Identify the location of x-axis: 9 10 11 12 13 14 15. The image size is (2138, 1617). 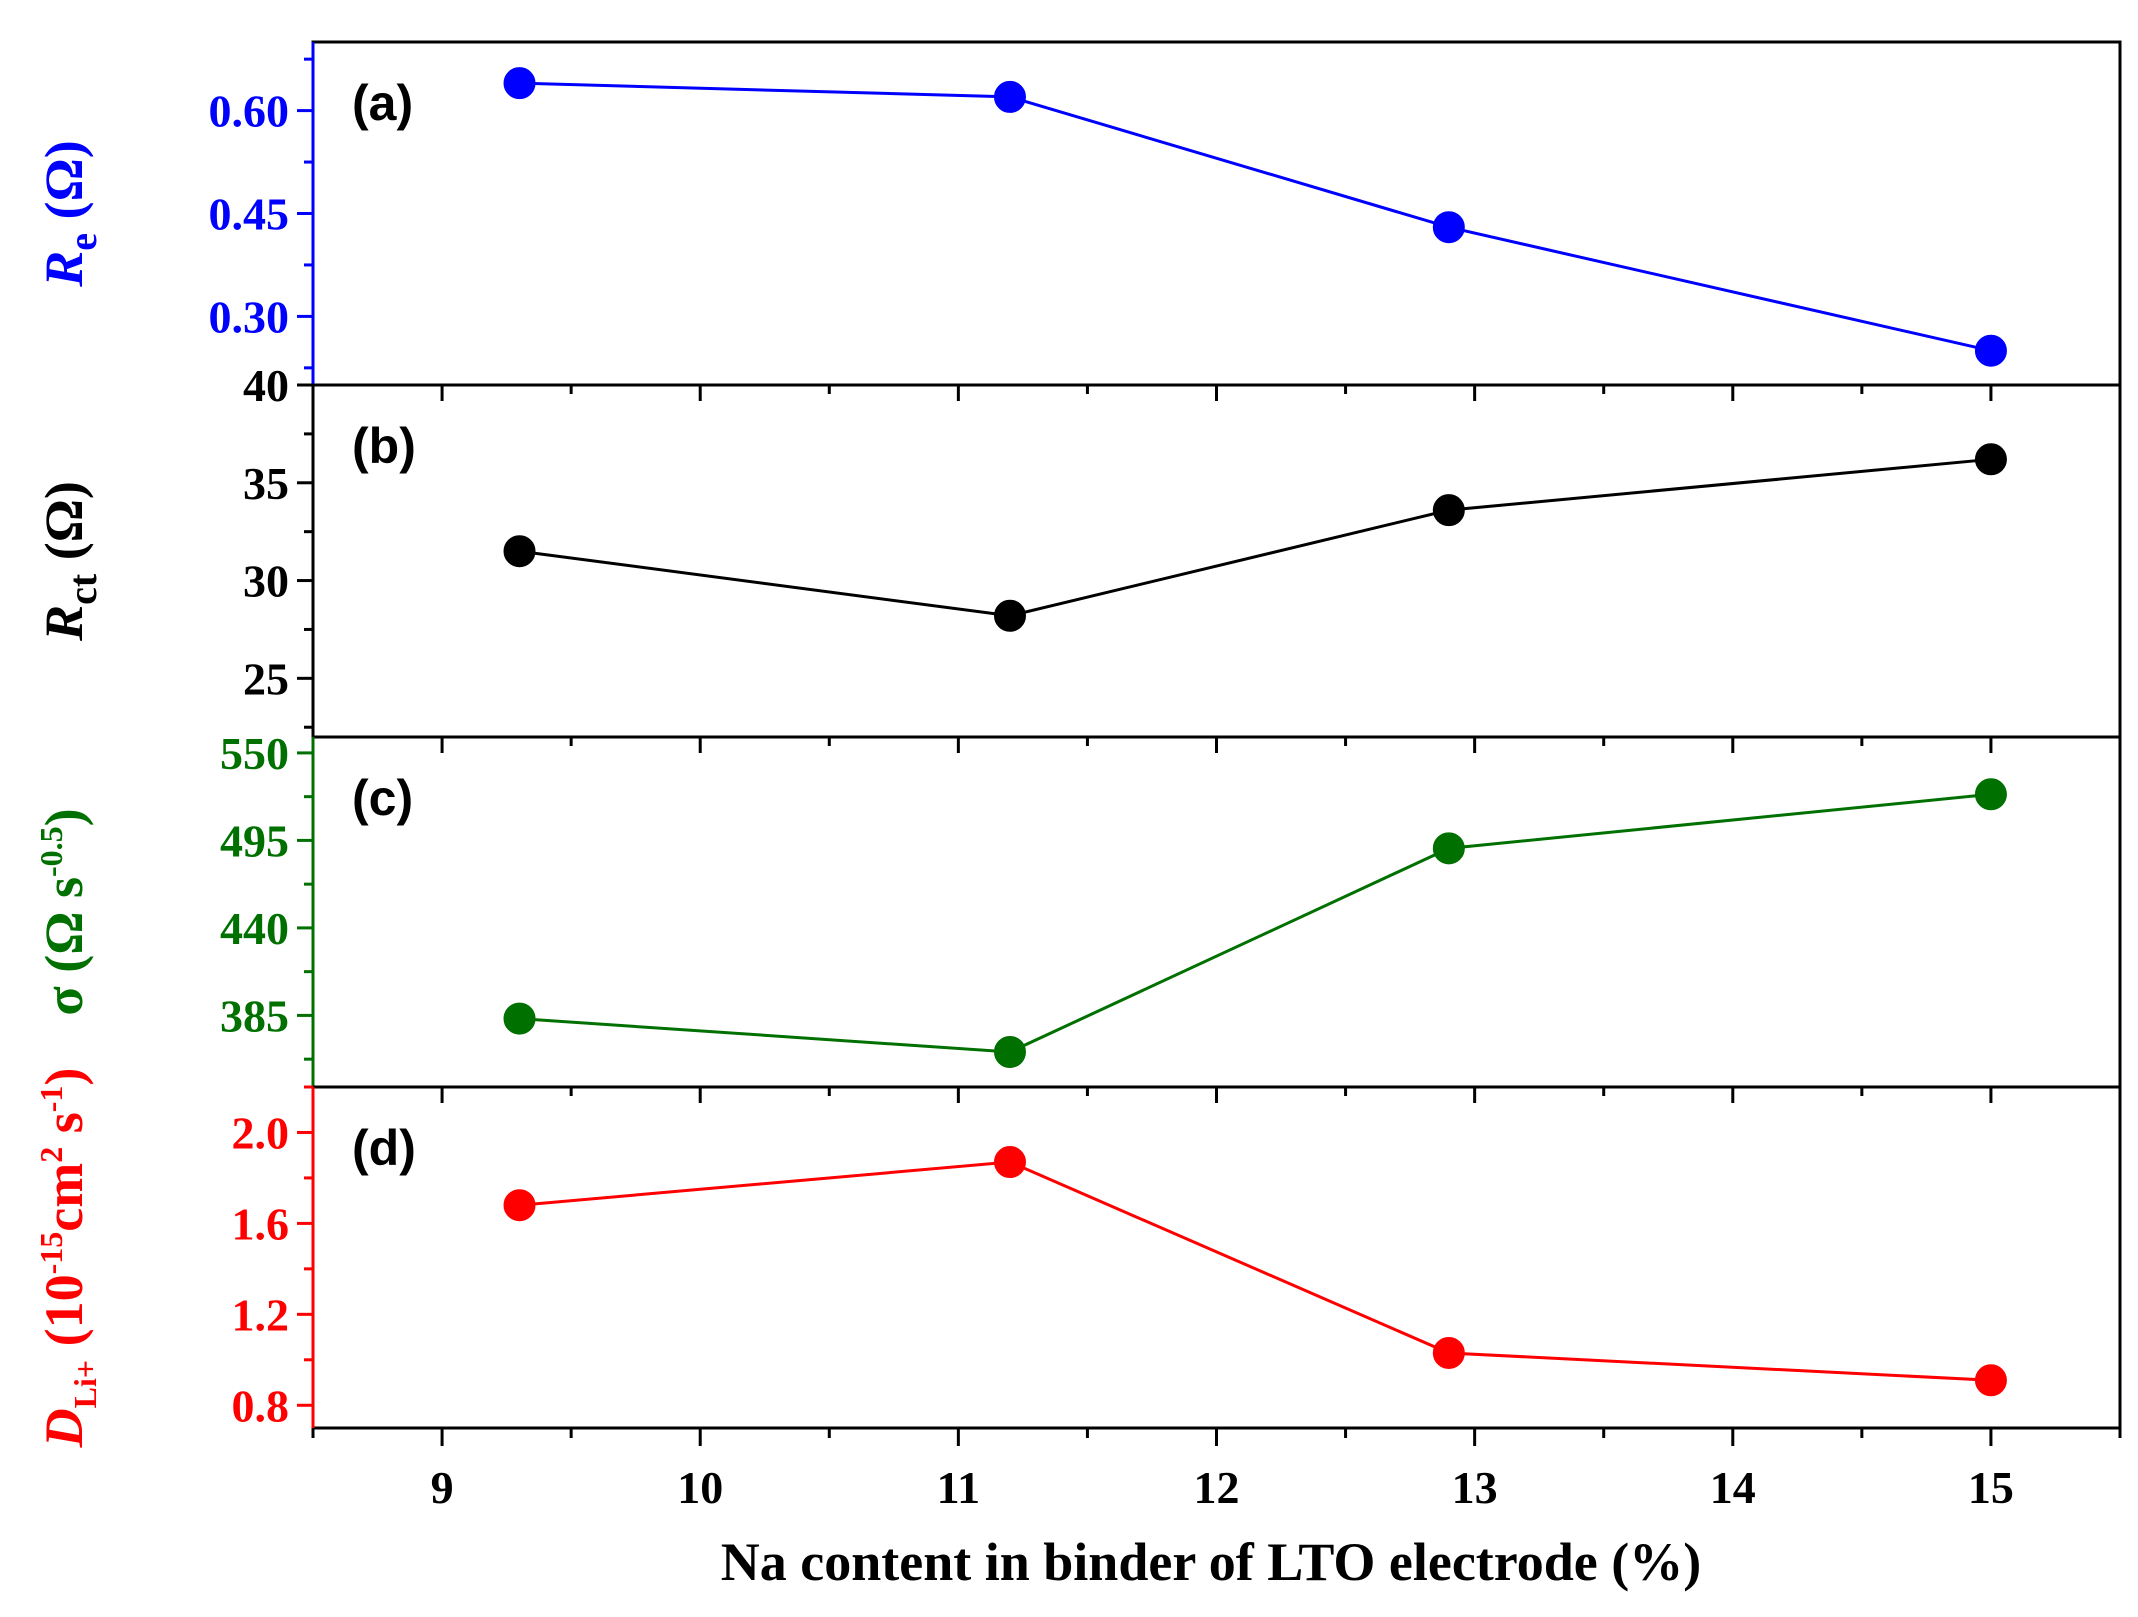
(1216, 1470).